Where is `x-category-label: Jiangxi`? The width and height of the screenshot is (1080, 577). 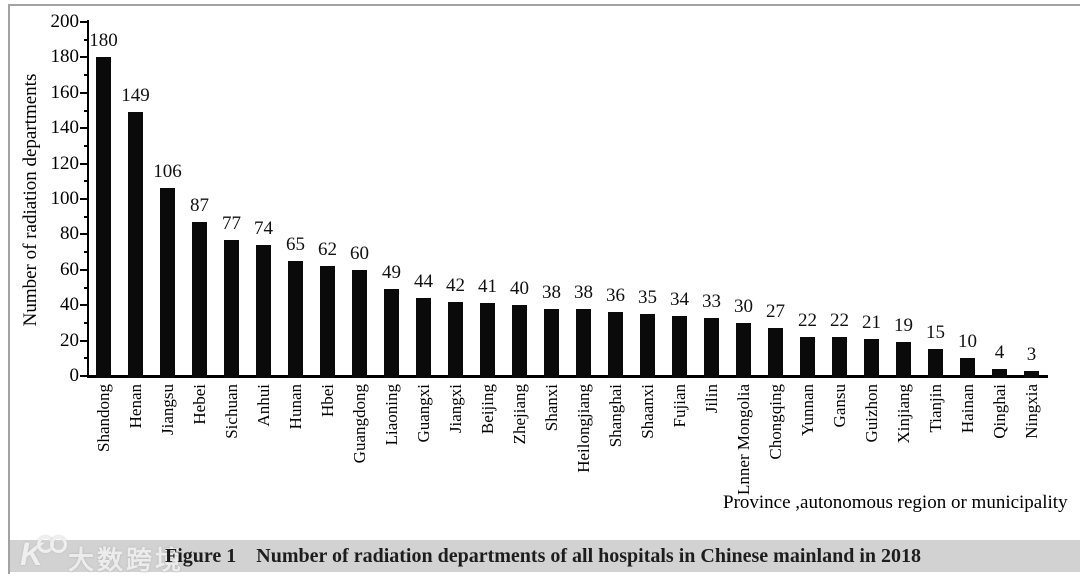 x-category-label: Jiangxi is located at coordinates (455, 409).